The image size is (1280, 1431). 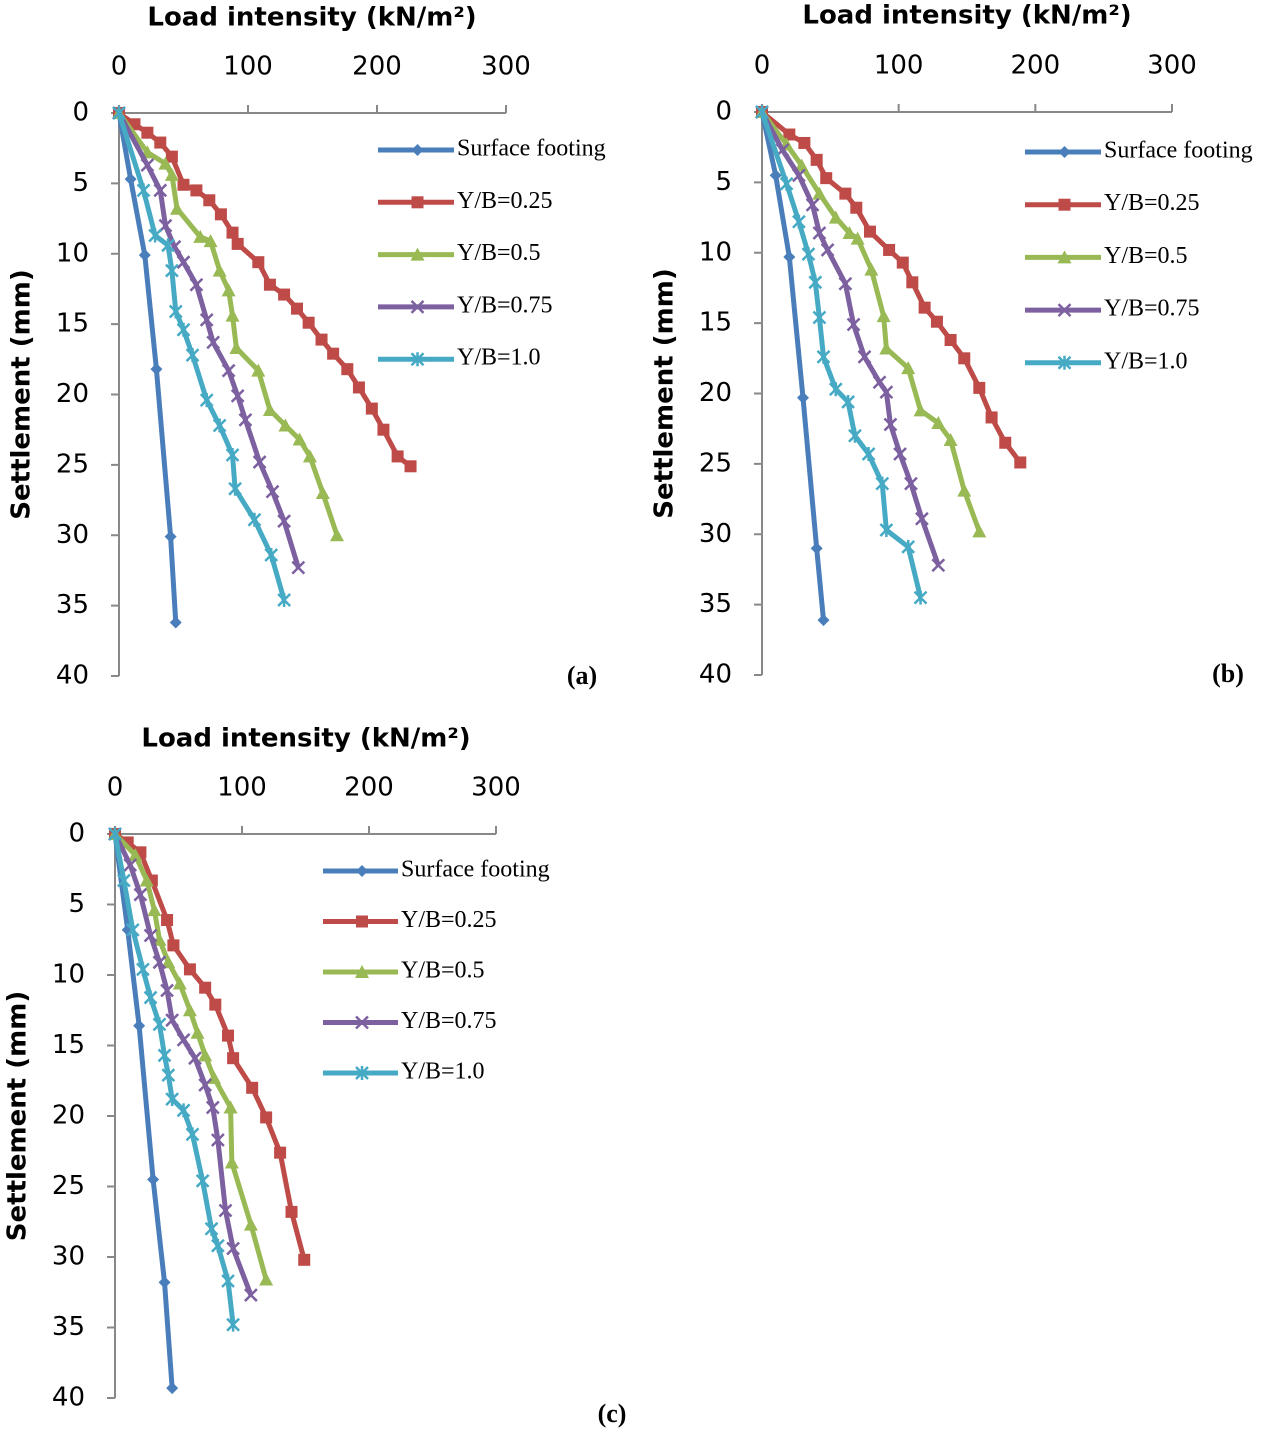 I want to click on legend-label: Surface footing, so click(x=1178, y=151).